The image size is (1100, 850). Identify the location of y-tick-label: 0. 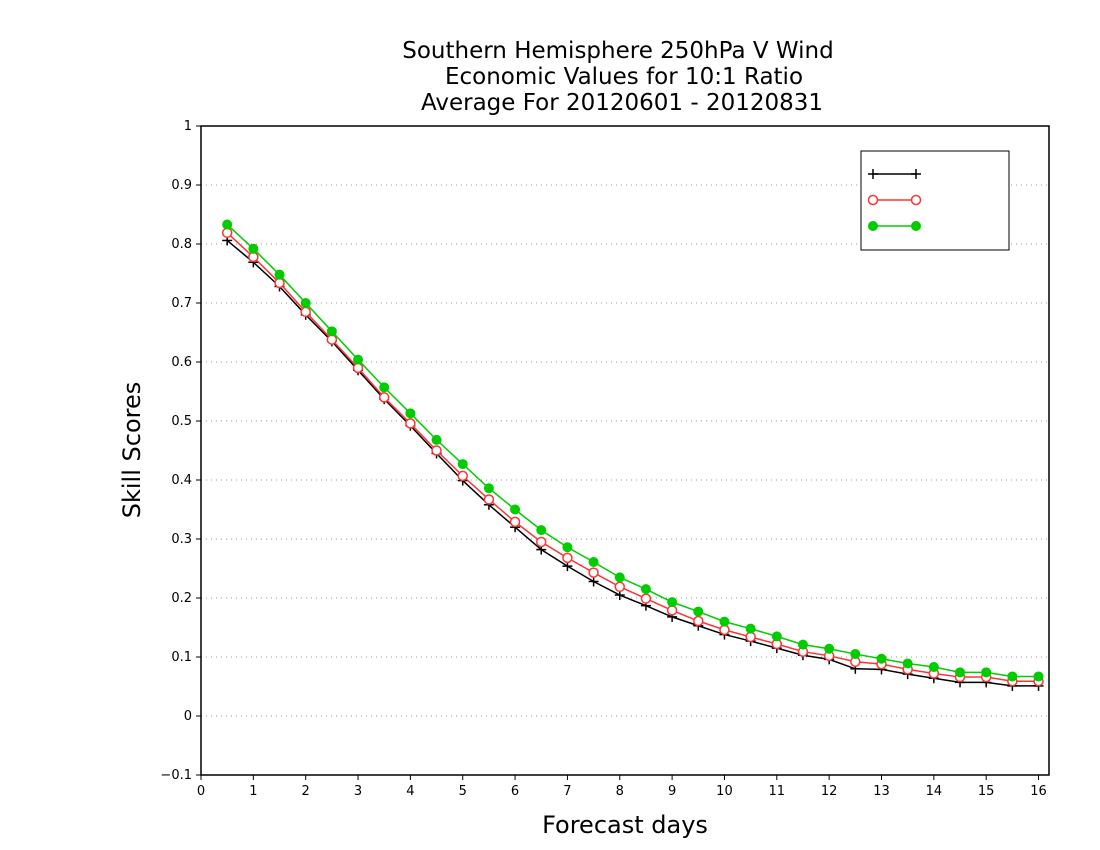
(188, 716).